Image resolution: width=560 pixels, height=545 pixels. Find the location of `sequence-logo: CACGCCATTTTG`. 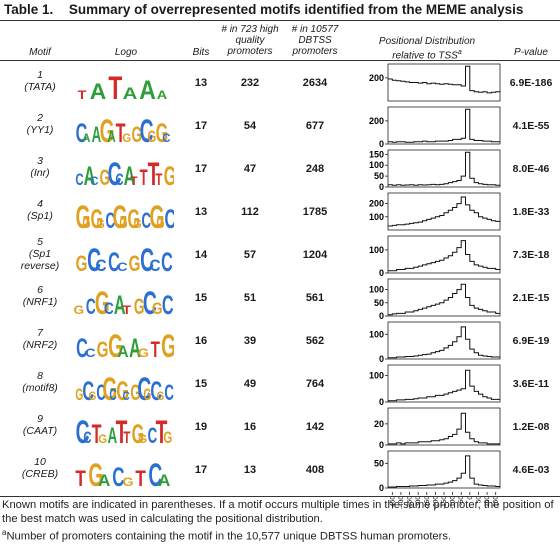

sequence-logo: CACGCCATTTTG is located at coordinates (124, 170).